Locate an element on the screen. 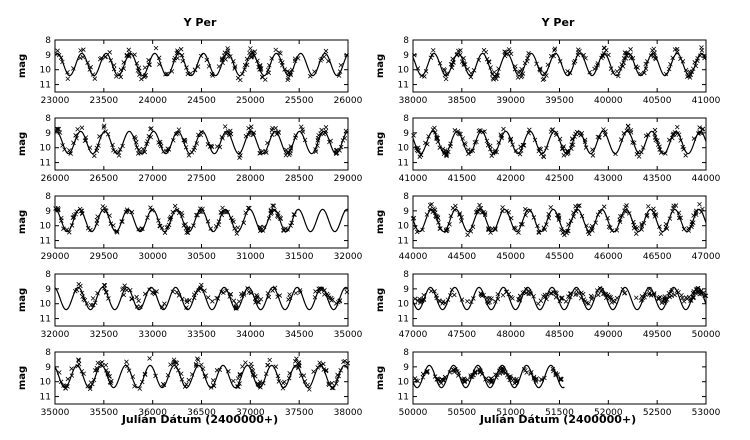 This screenshot has width=750, height=440. x-tick-label: 28500 is located at coordinates (299, 179).